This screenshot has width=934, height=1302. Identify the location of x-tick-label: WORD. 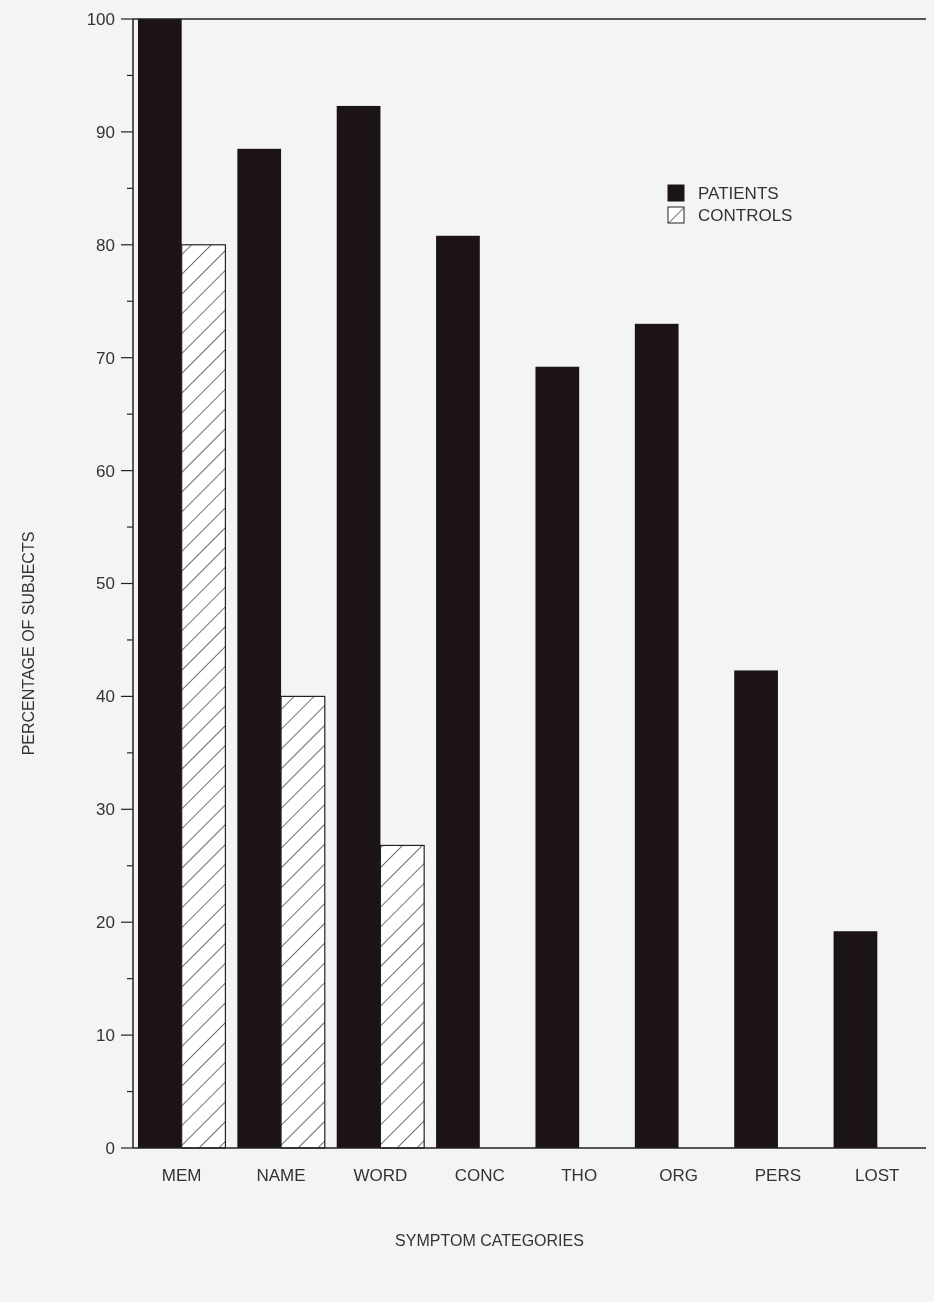
(380, 1175).